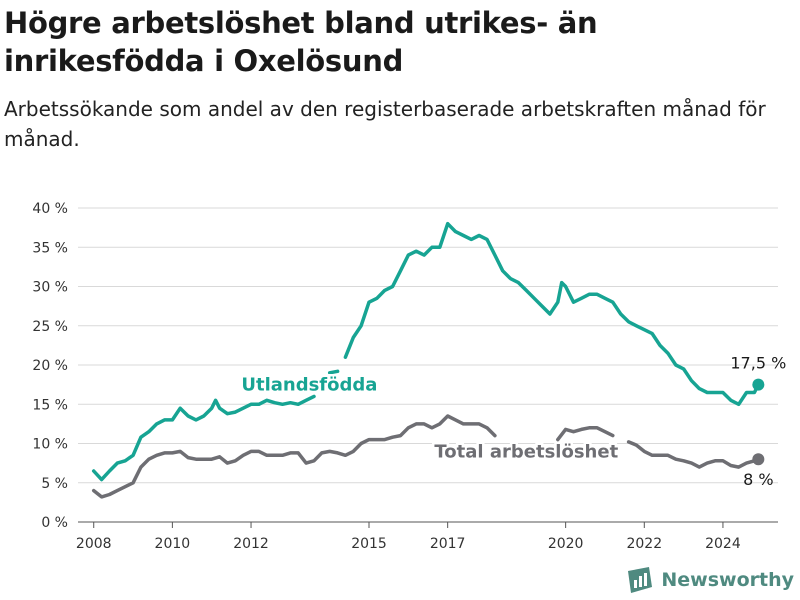  What do you see at coordinates (758, 384) in the screenshot?
I see `series-endpoint-utlandsf-dda` at bounding box center [758, 384].